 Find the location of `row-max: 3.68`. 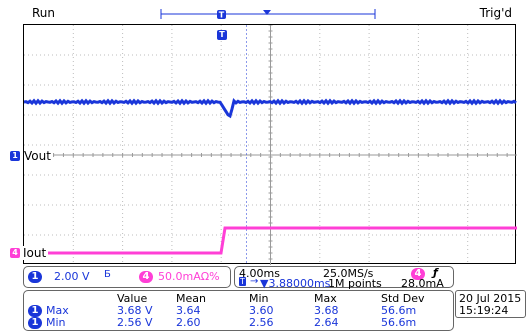

row-max: 3.68 is located at coordinates (326, 310).